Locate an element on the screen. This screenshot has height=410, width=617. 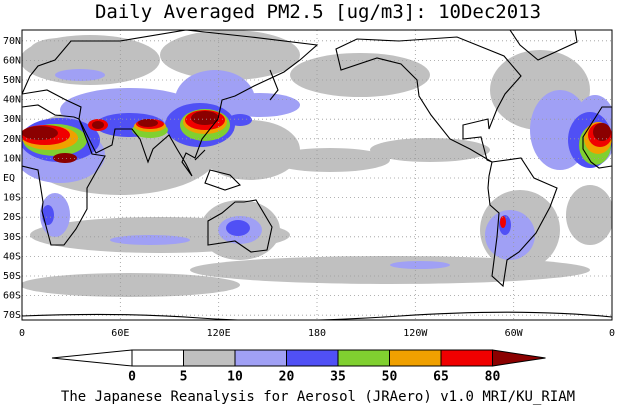
lat-label: EQ is located at coordinates (9, 178).